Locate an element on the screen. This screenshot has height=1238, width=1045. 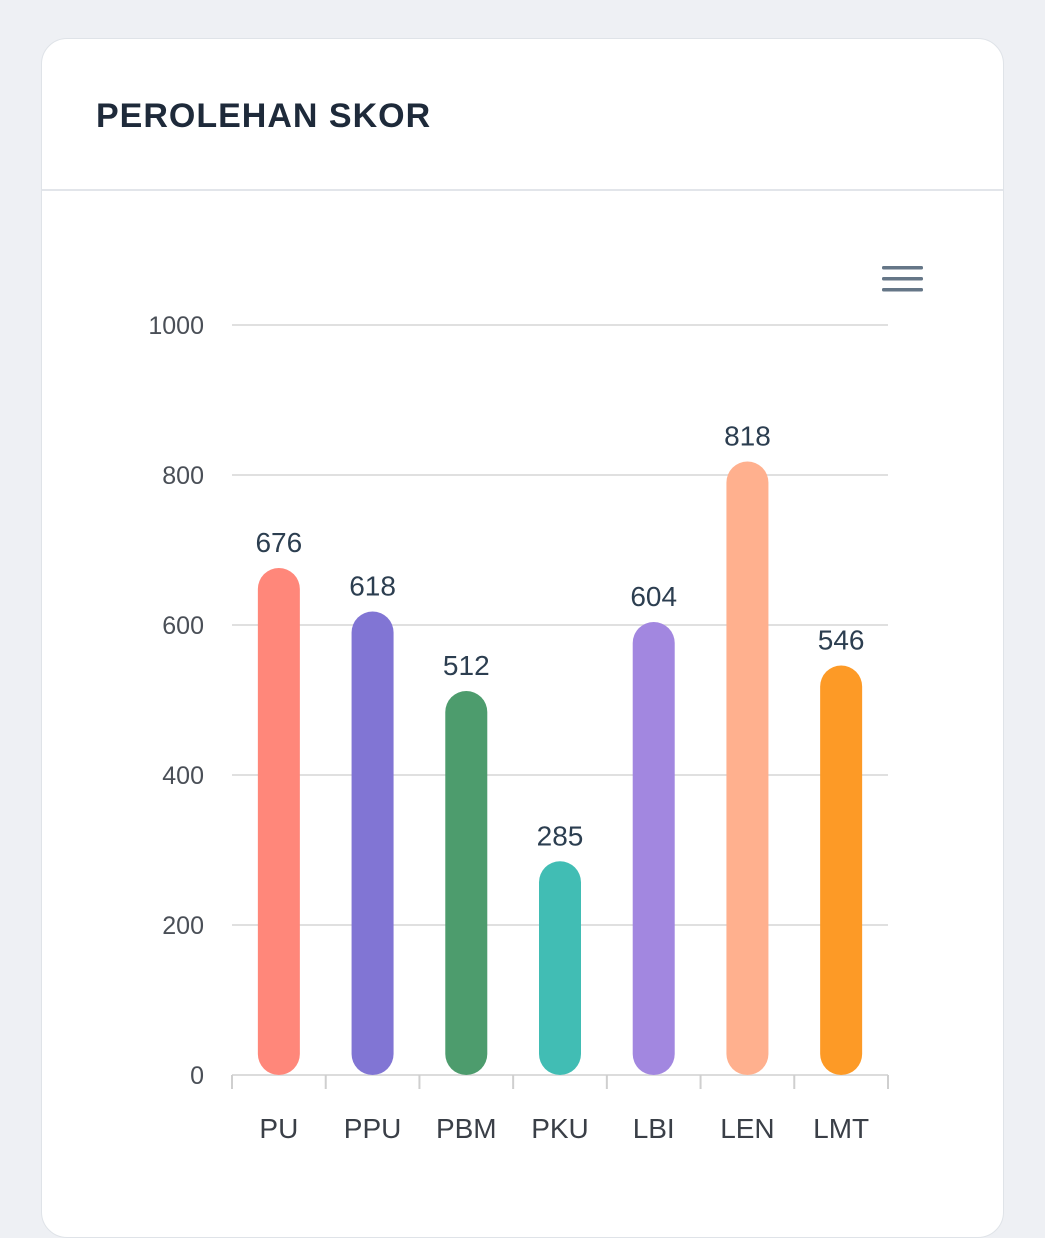
x-tick-label: PKU is located at coordinates (560, 1128).